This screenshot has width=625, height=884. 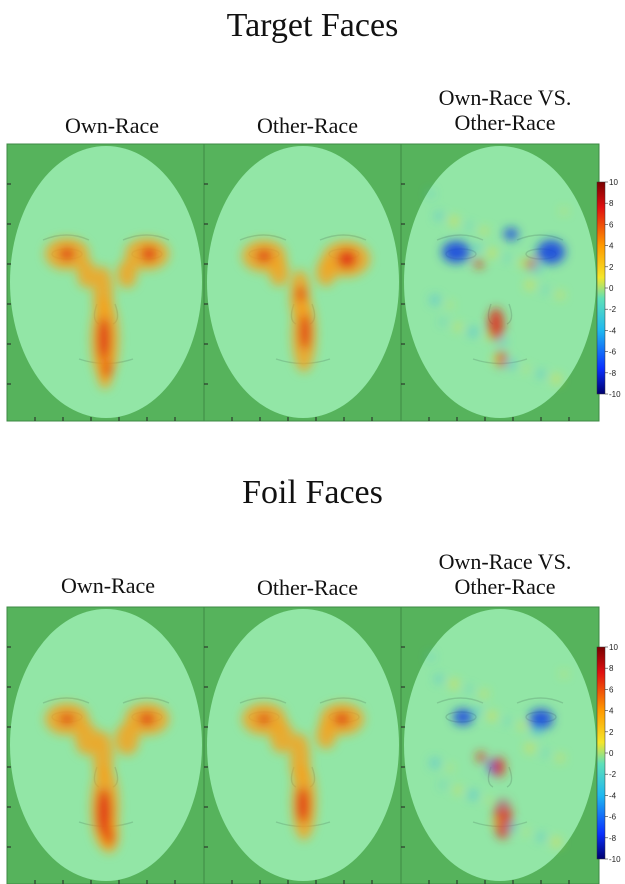 I want to click on heatmap-target-own-race, so click(x=106, y=282).